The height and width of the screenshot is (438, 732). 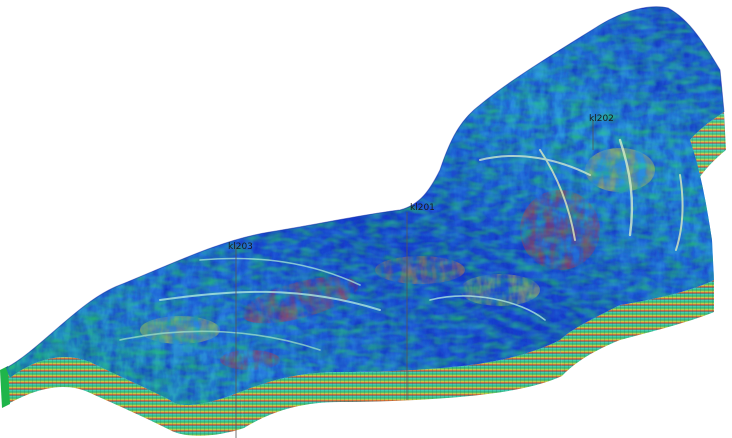 I want to click on well-kl202: kl202, so click(x=601, y=132).